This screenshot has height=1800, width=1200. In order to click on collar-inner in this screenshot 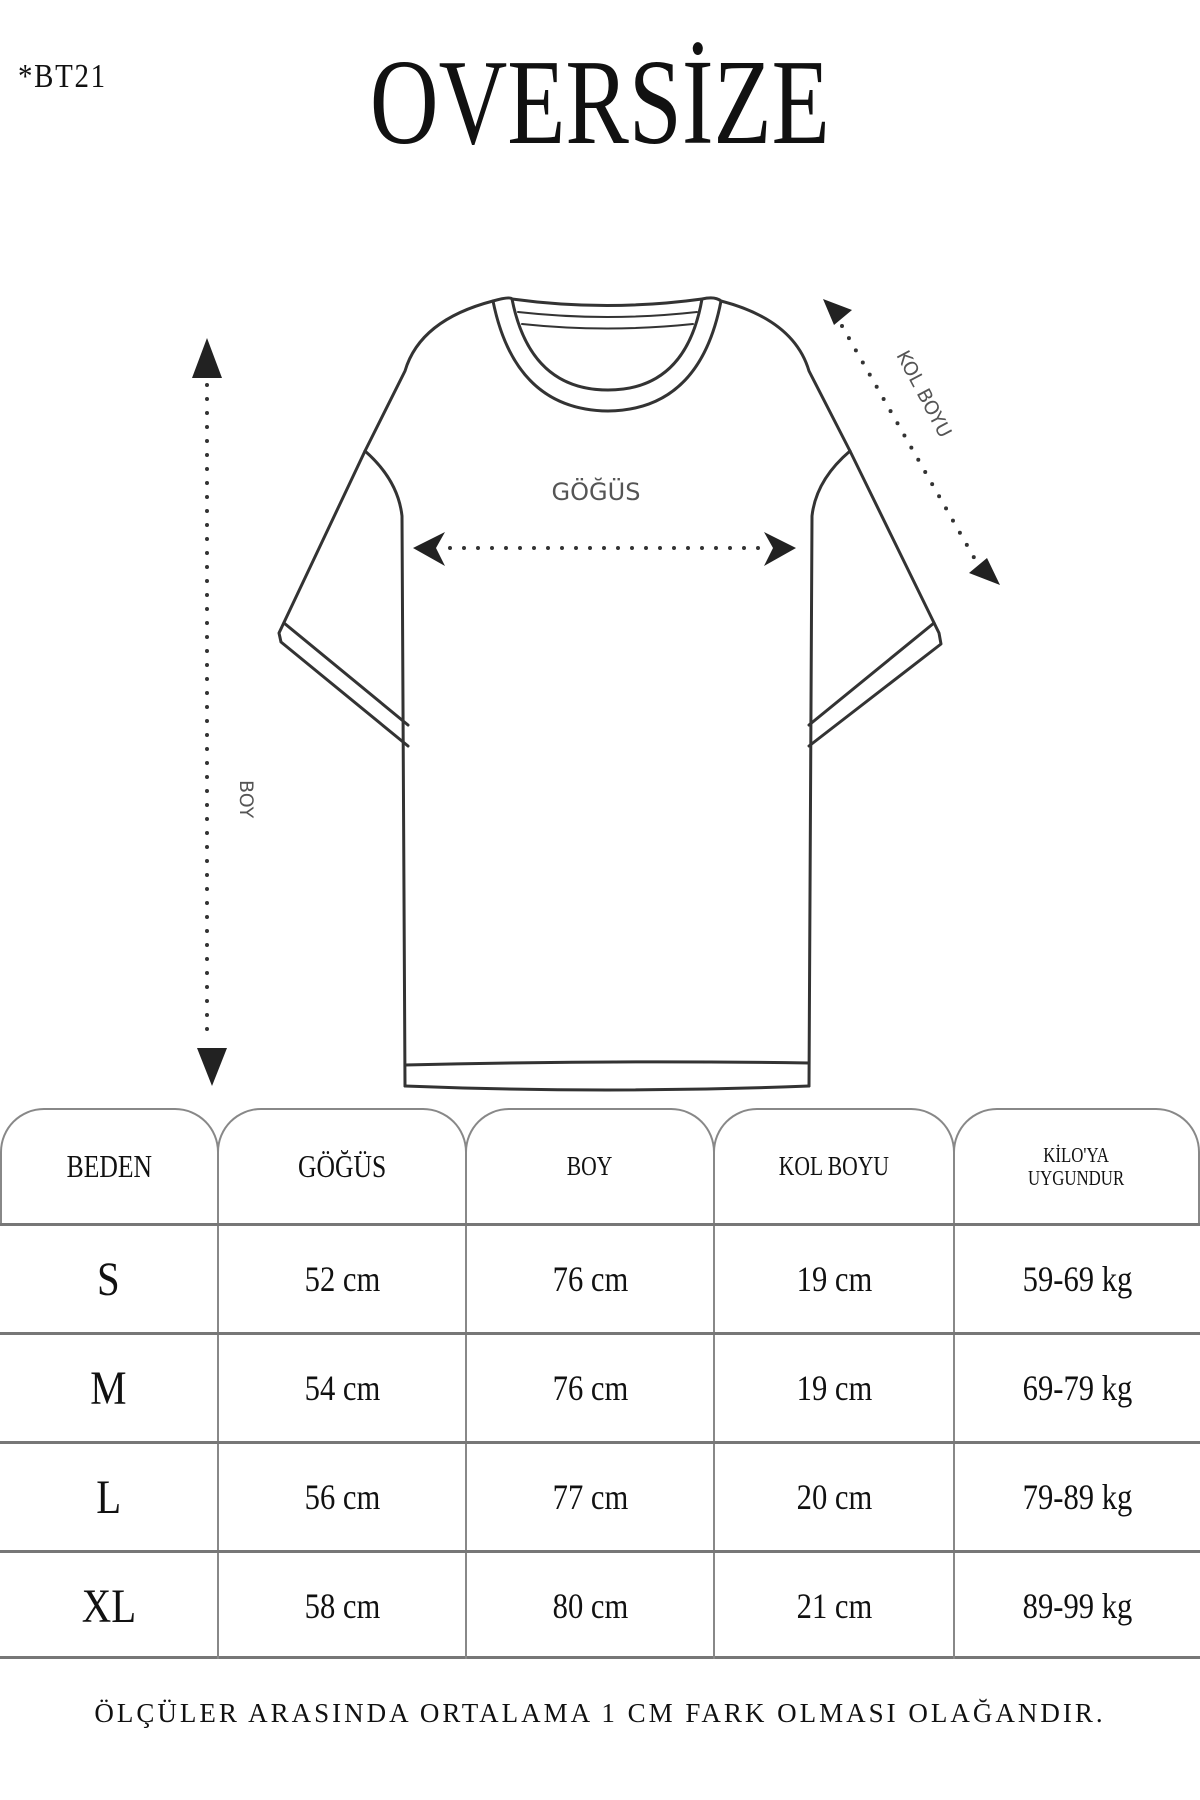, I will do `click(607, 344)`.